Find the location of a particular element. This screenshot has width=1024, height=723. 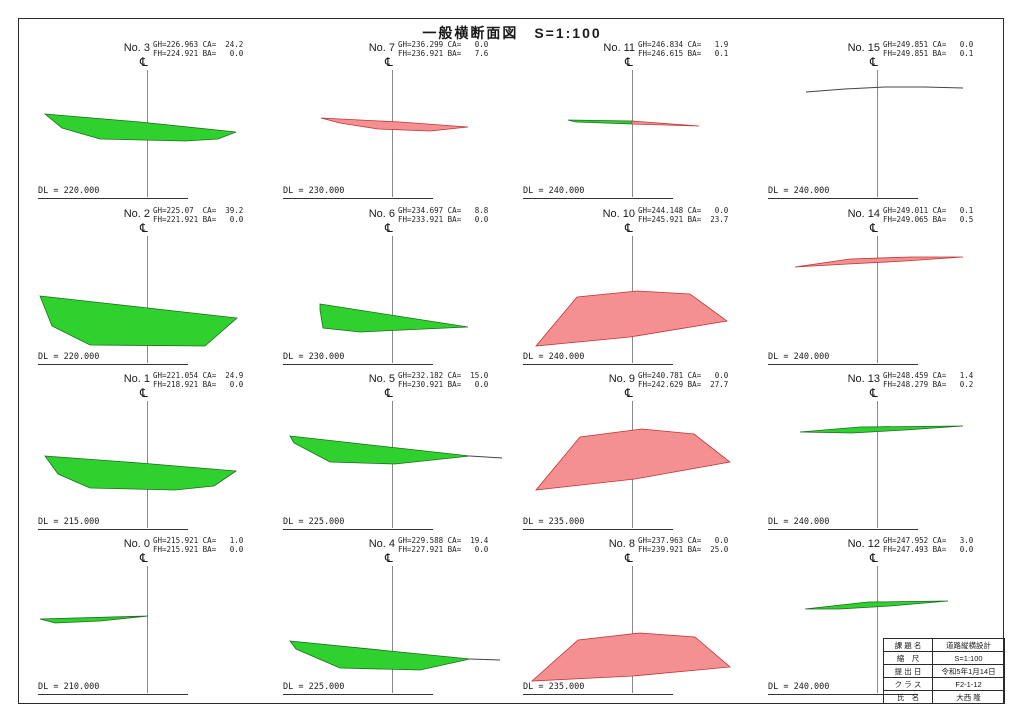

title-block-row: 縮 尺 S=1:100 is located at coordinates (944, 658).